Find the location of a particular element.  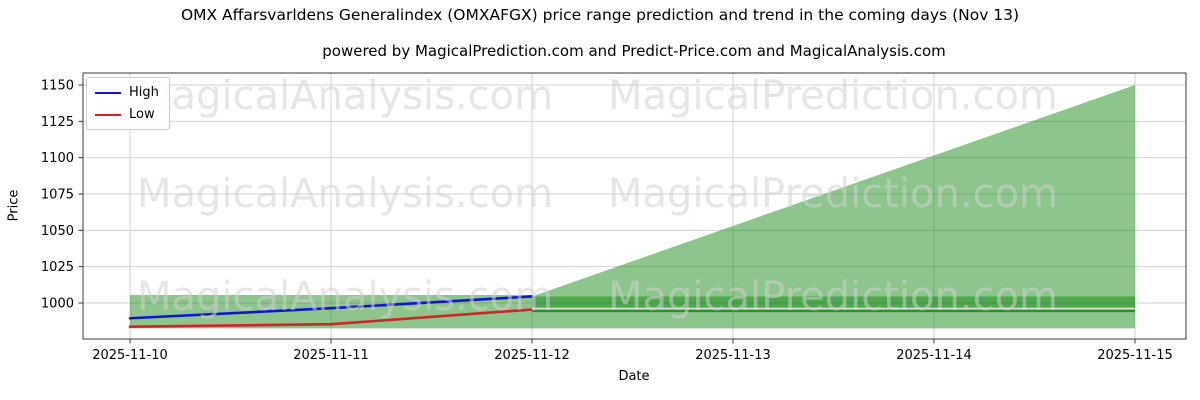

x-tick-label: 2025-11-12 is located at coordinates (532, 355).